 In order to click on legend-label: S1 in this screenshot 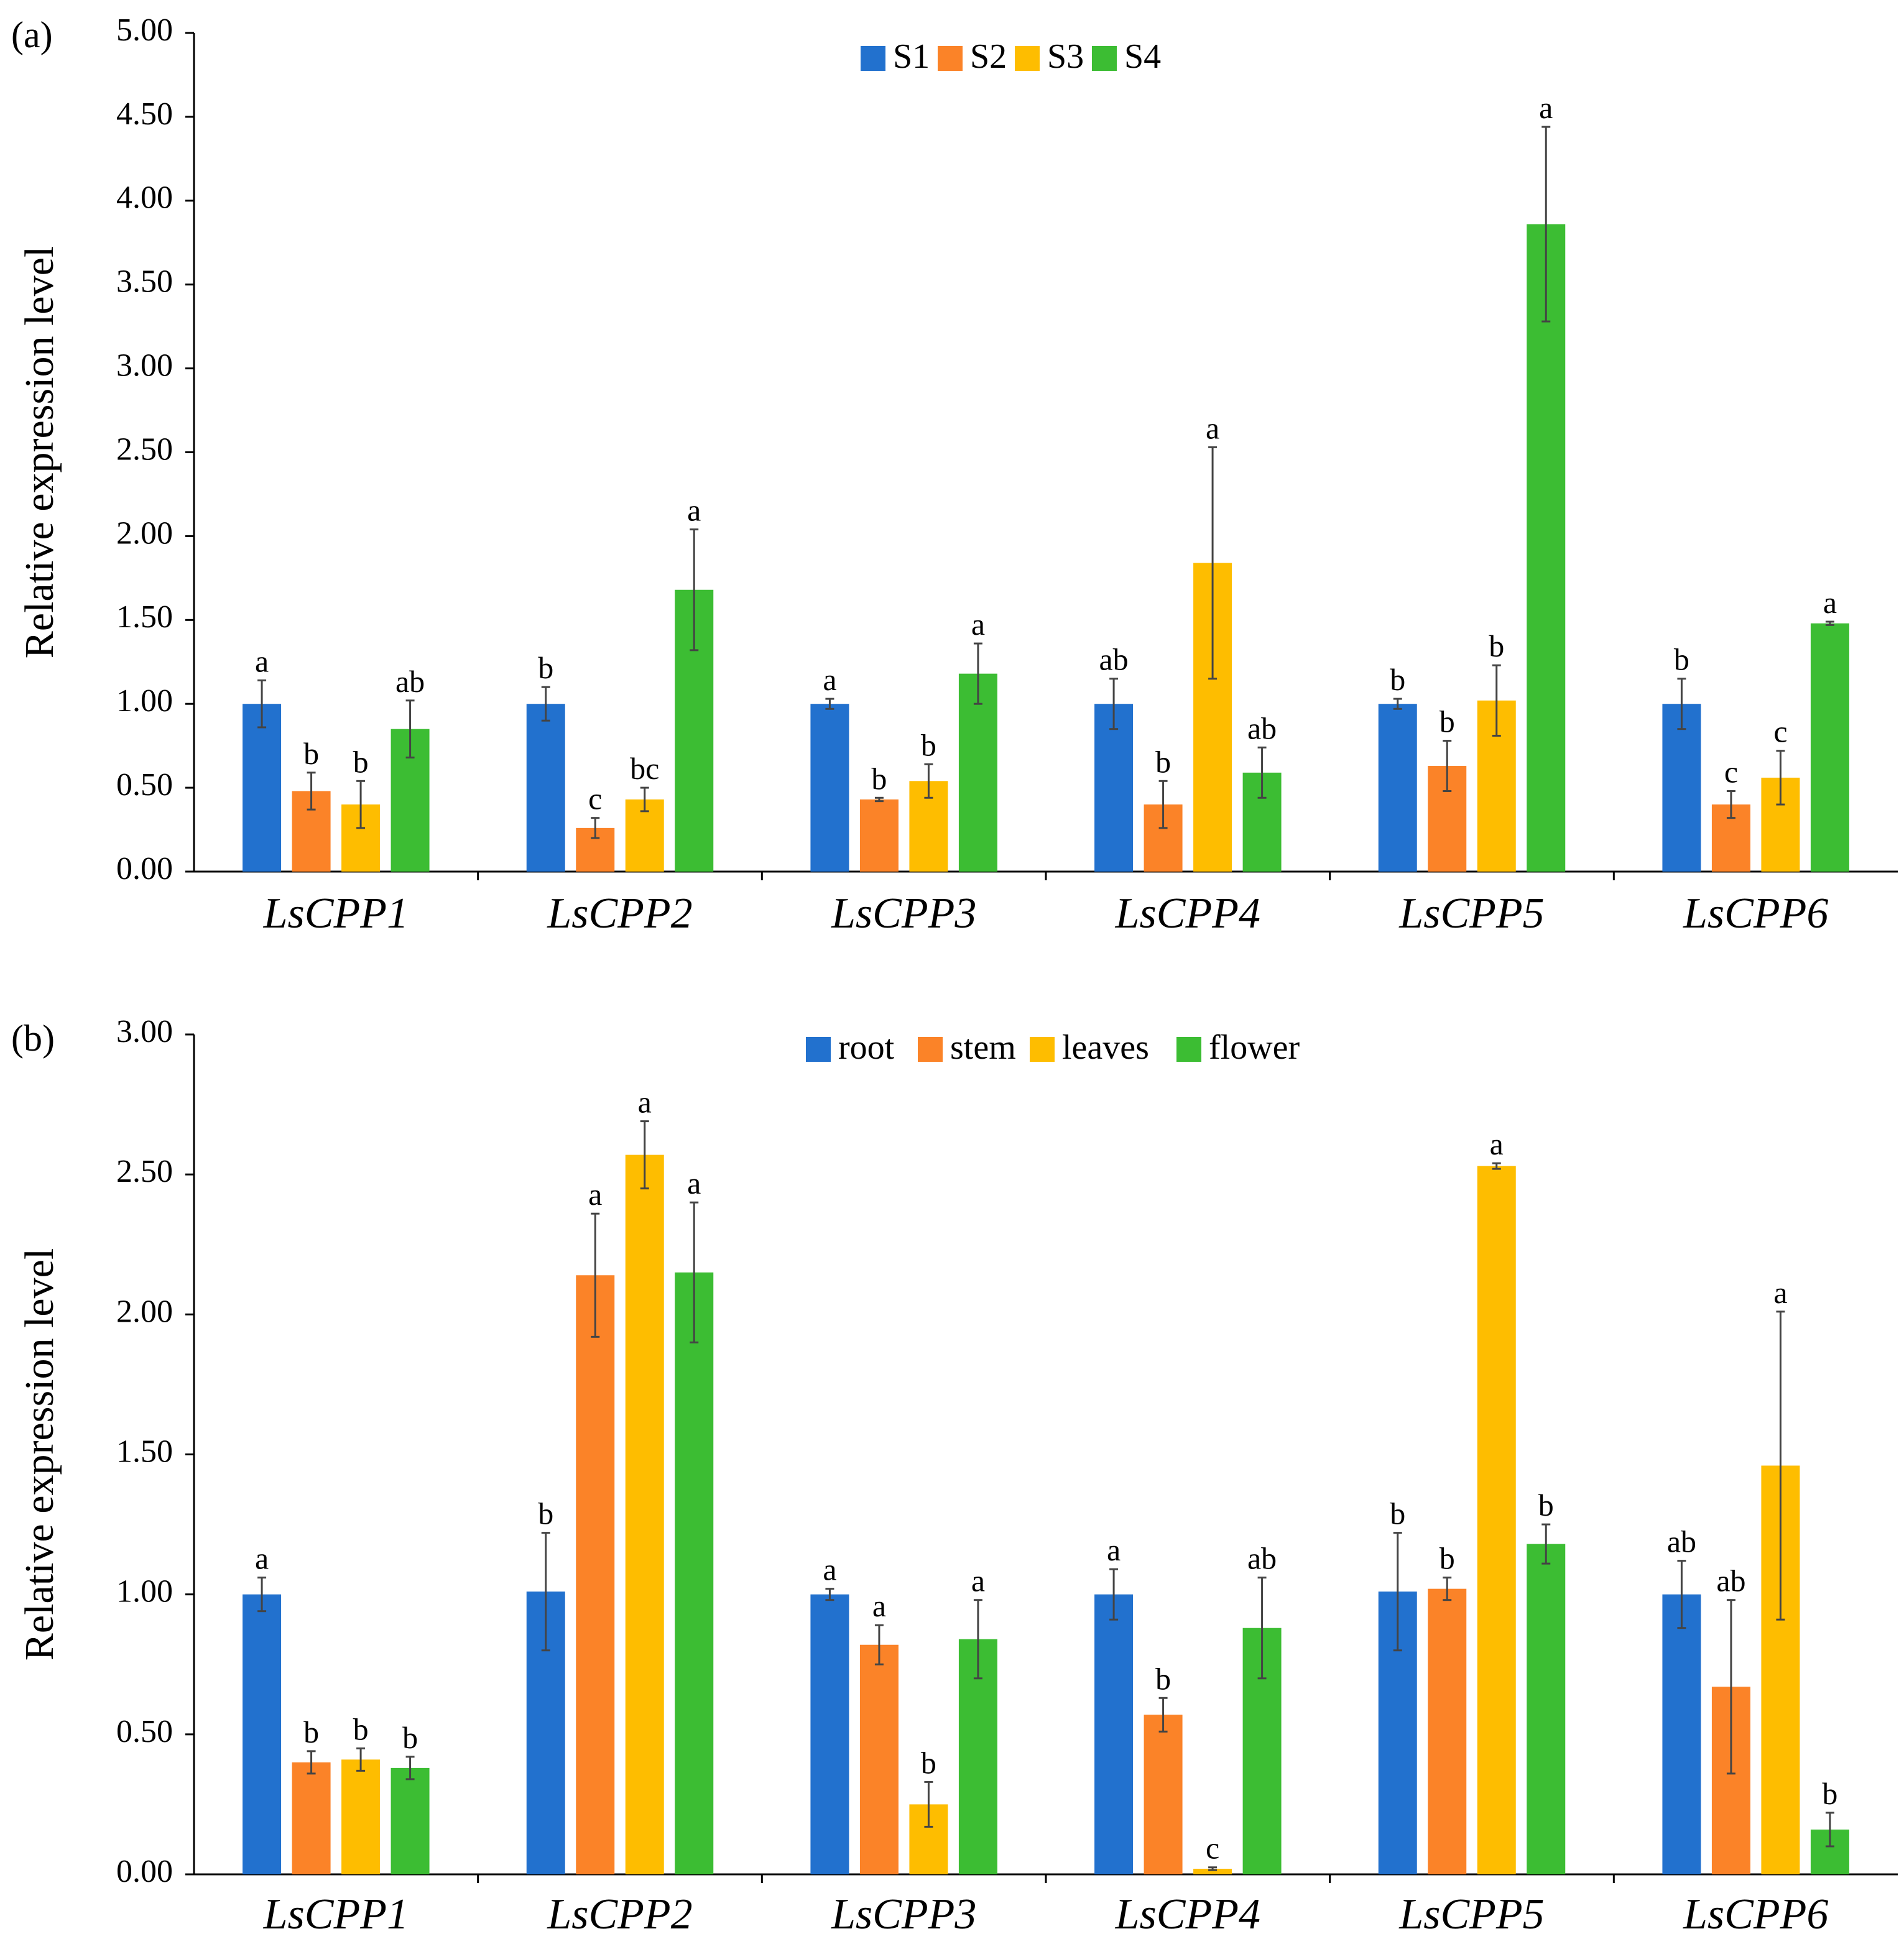, I will do `click(911, 56)`.